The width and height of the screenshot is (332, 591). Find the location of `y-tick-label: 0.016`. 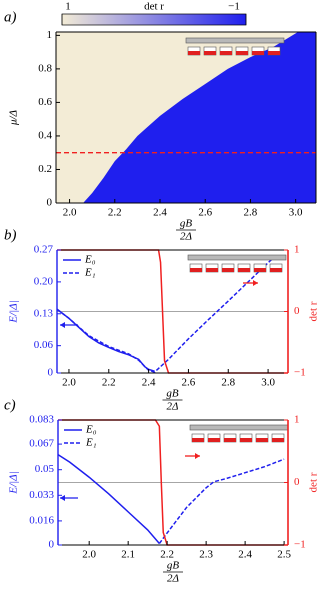

y-tick-label: 0.016 is located at coordinates (41, 520).